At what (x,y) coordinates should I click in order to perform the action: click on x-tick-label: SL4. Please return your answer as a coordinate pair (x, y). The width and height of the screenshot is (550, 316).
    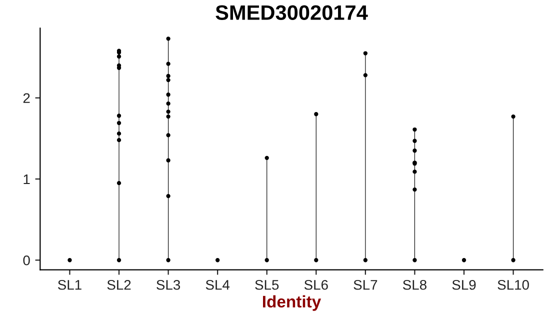
    Looking at the image, I should click on (218, 285).